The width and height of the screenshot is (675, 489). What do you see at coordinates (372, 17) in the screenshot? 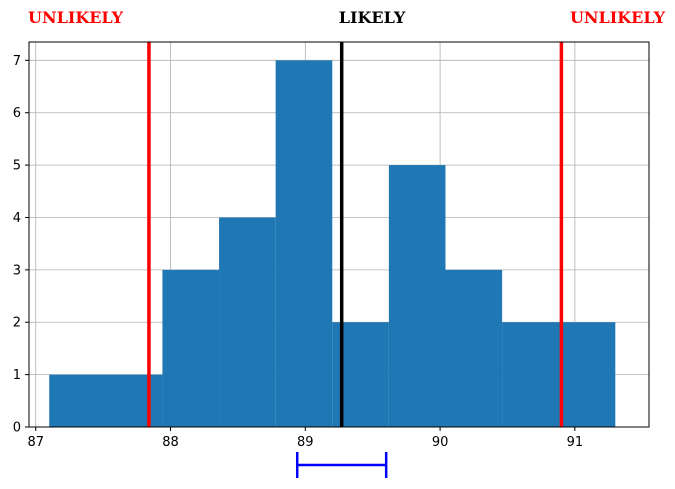
I see `annotation-likely: LIKELY` at bounding box center [372, 17].